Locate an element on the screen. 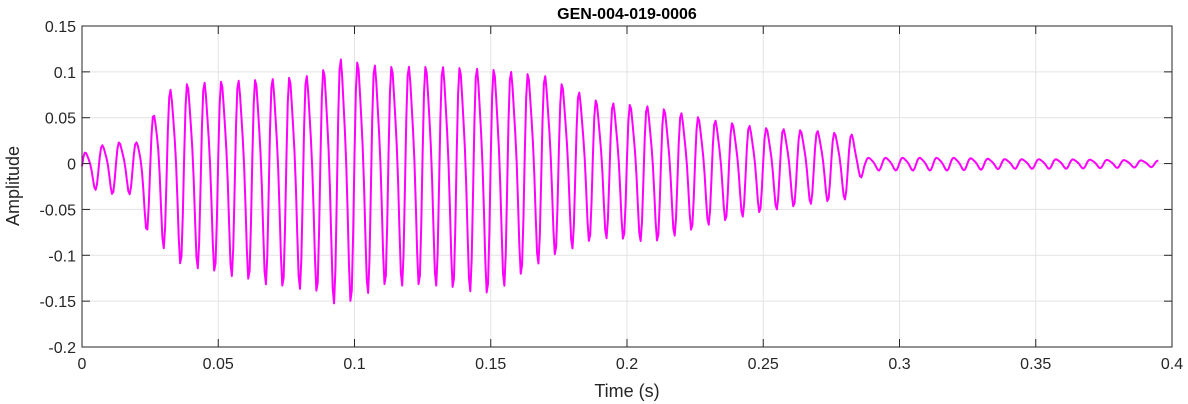  x-tick-label: 0.4 is located at coordinates (1172, 364).